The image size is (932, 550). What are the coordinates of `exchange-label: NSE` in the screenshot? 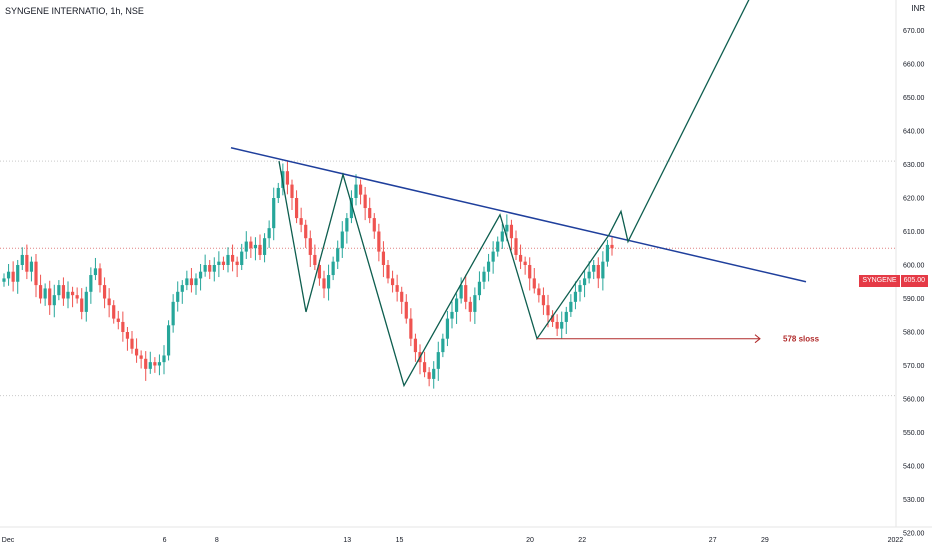 It's located at (134, 11).